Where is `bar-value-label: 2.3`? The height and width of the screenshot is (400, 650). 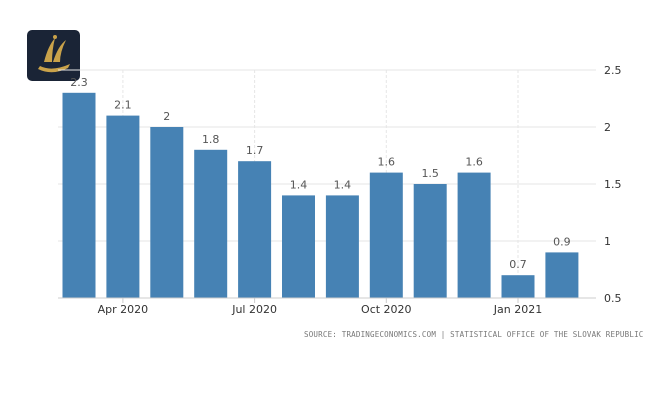
bar-value-label: 2.3 is located at coordinates (79, 82).